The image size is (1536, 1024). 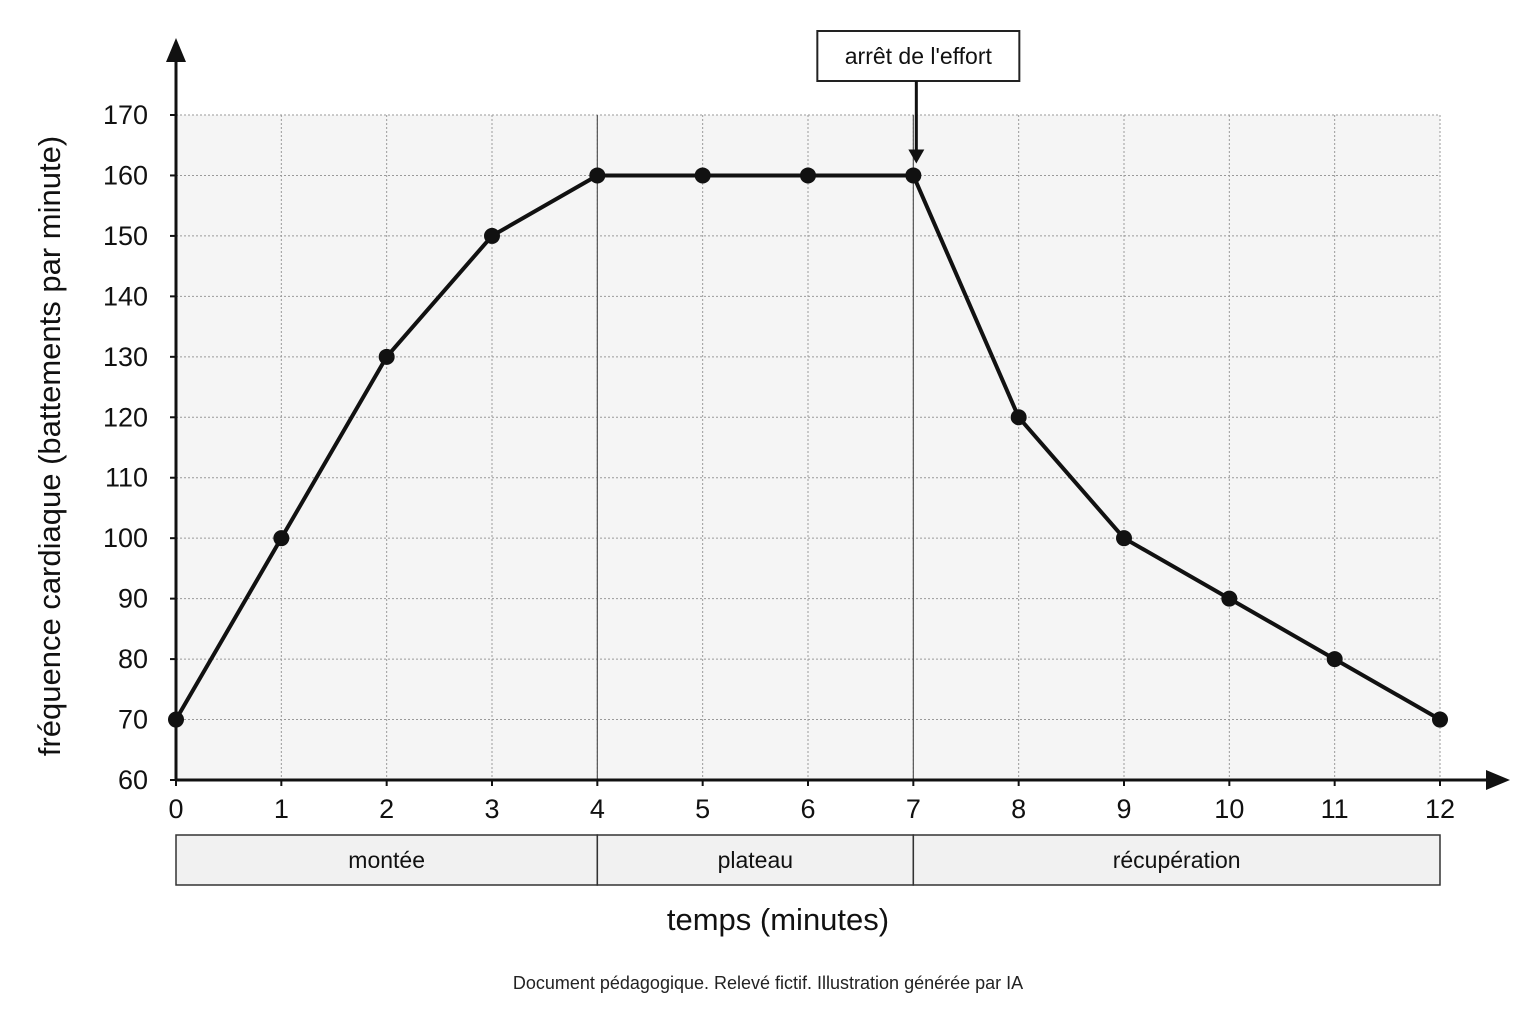 I want to click on y-tick-label: 140, so click(x=125, y=296).